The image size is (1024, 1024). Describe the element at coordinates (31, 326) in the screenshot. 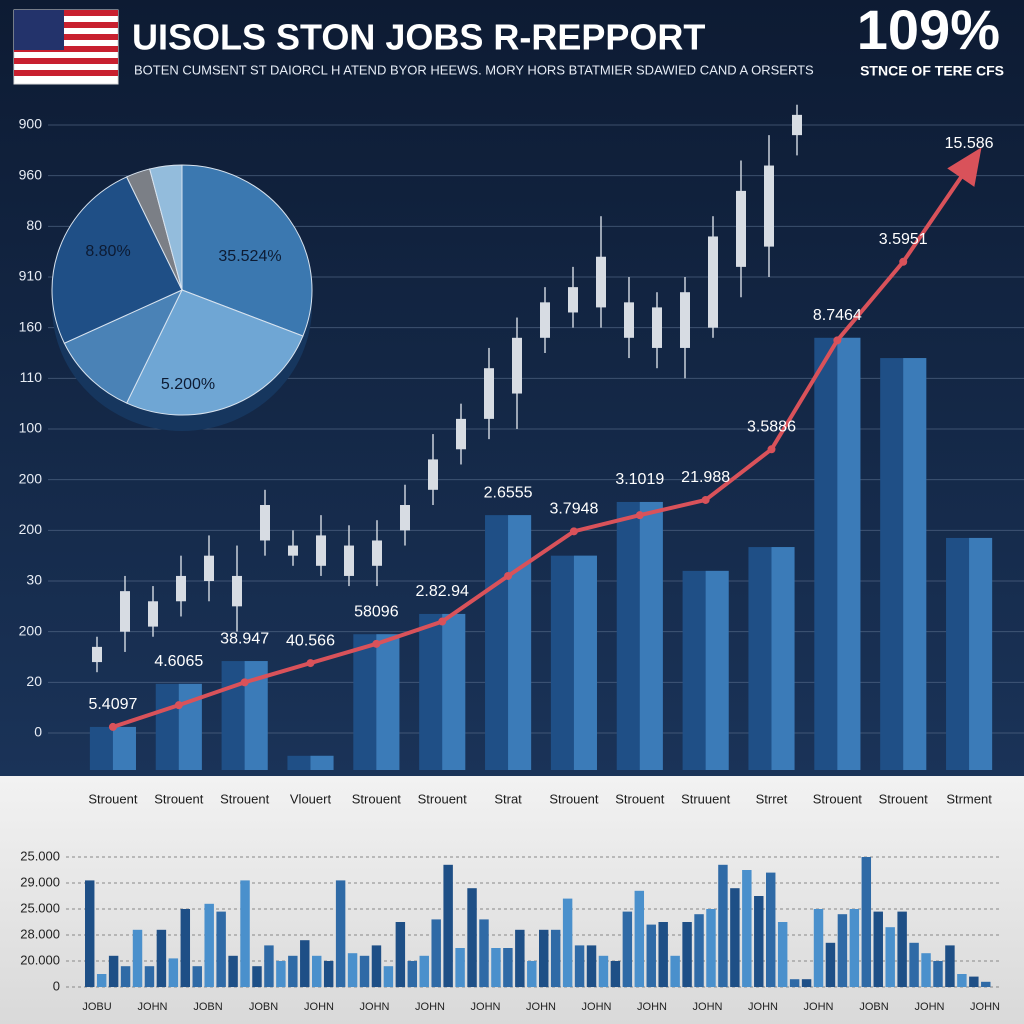

I see `y-tick-label: 160` at that location.